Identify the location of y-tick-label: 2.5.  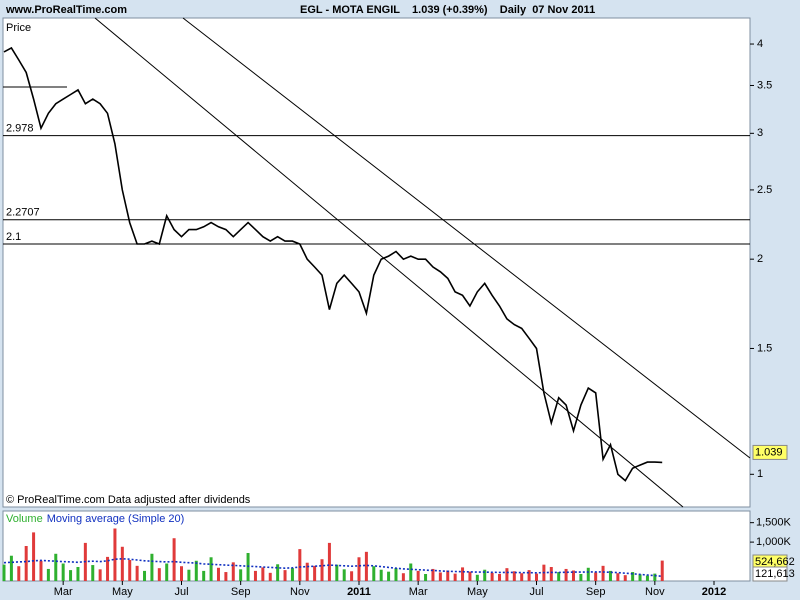
(764, 190).